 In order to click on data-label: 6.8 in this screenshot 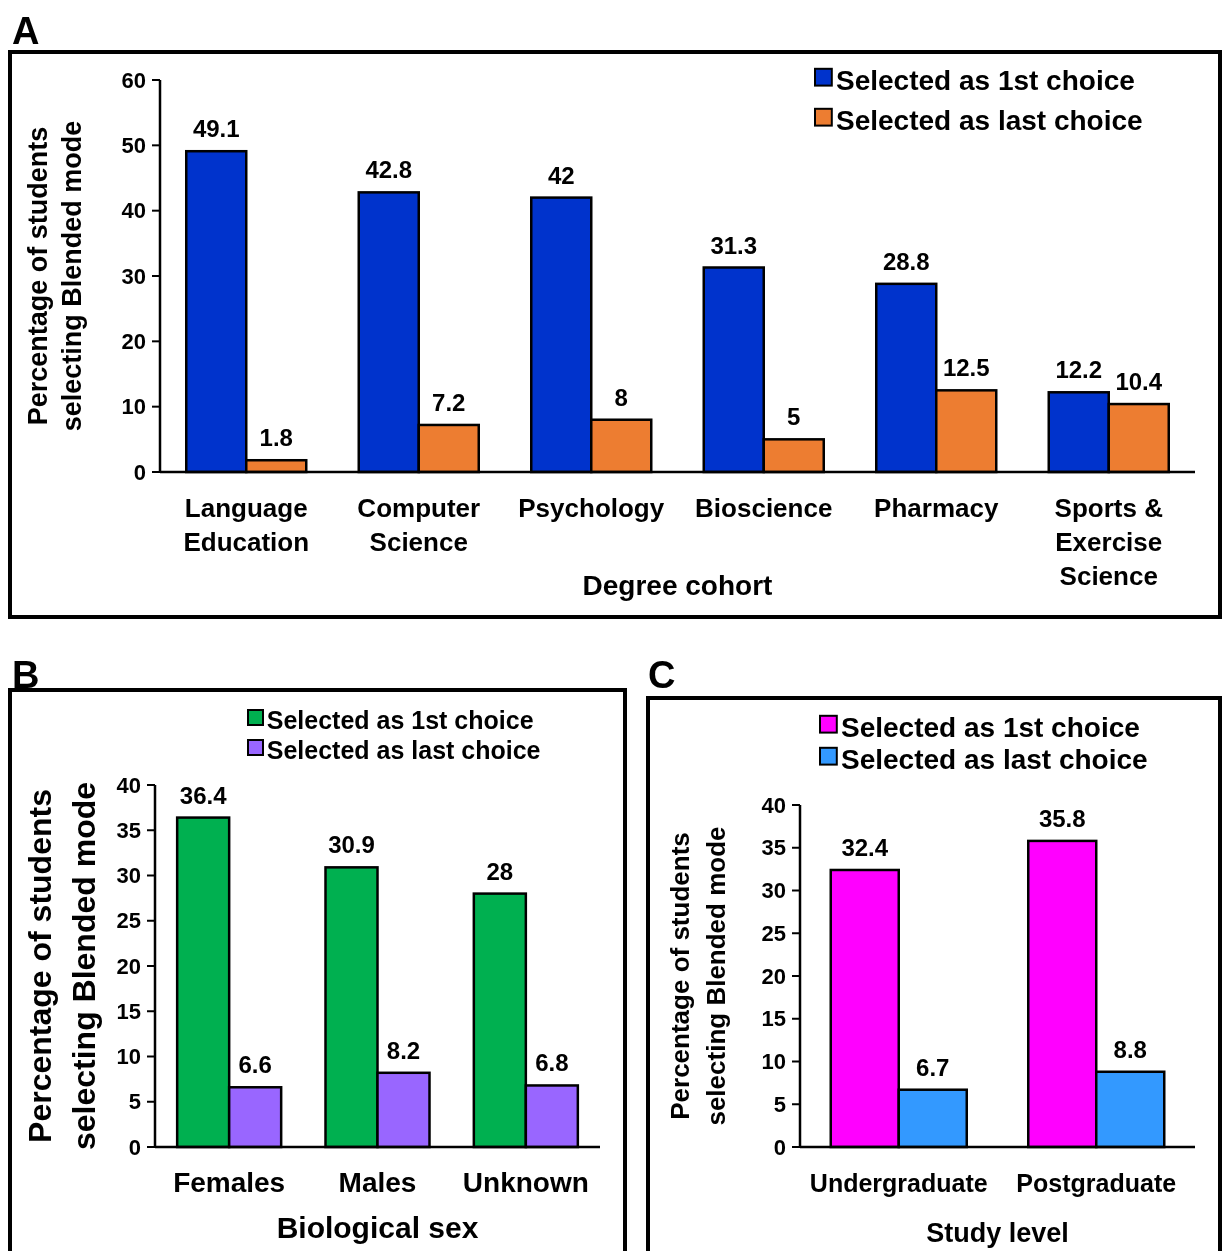, I will do `click(552, 1063)`.